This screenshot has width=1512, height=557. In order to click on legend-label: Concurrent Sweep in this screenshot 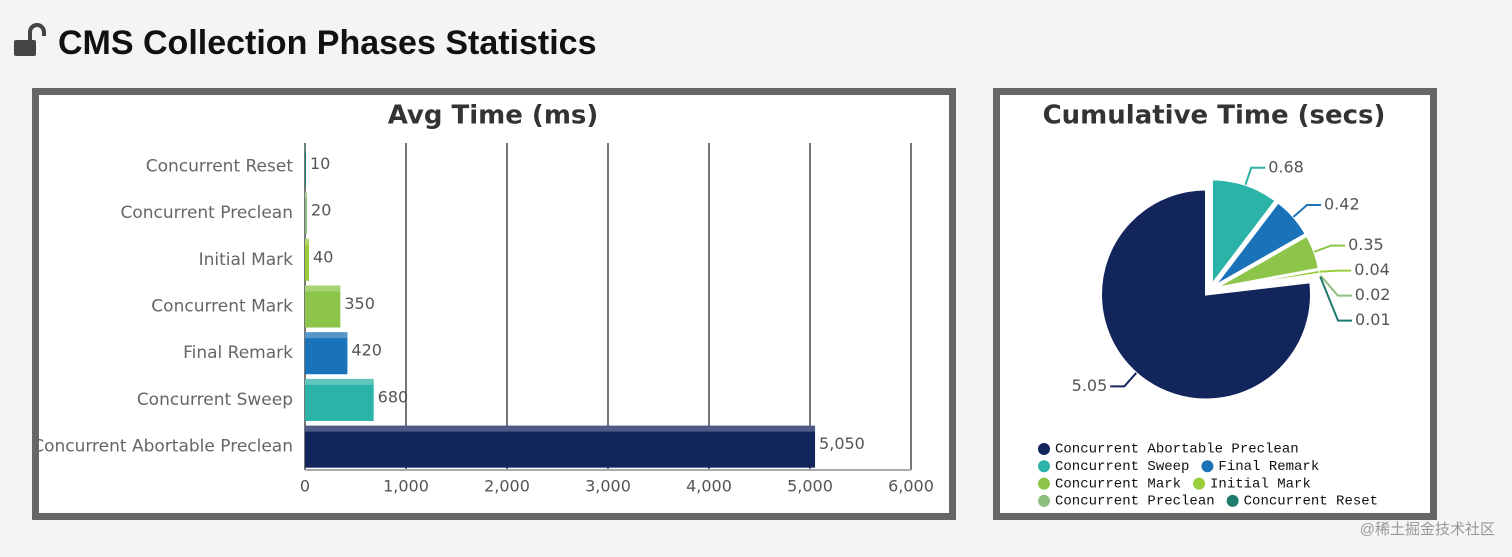, I will do `click(1122, 467)`.